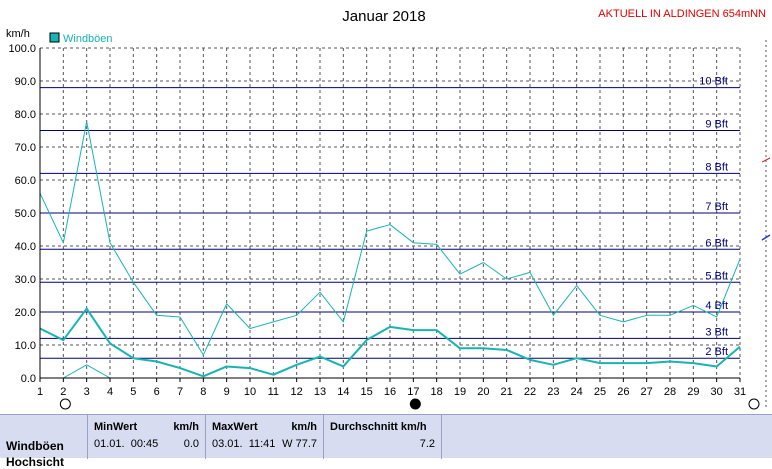 The height and width of the screenshot is (469, 772). What do you see at coordinates (716, 276) in the screenshot?
I see `beaufort-label: 5 Bft` at bounding box center [716, 276].